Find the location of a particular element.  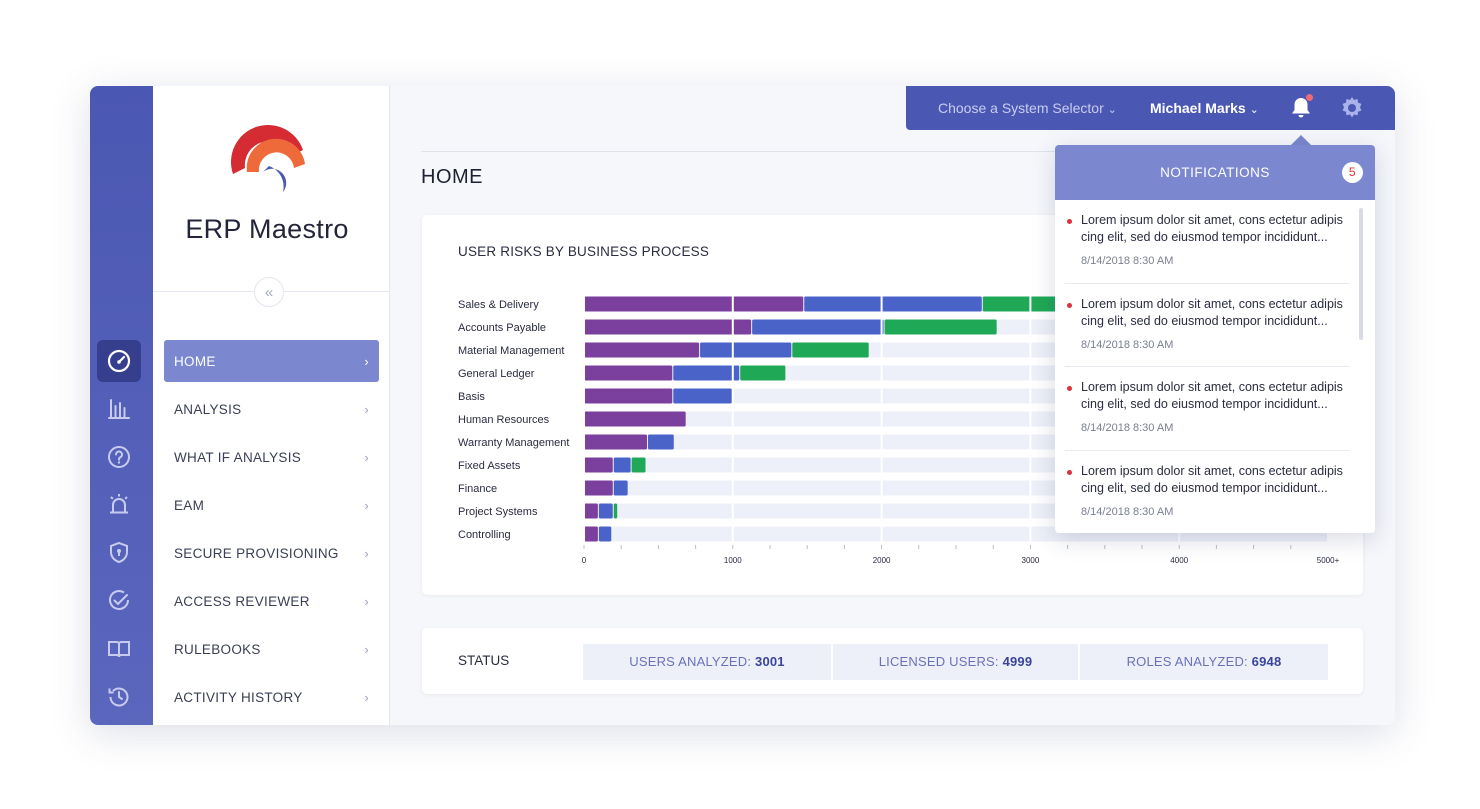

category-label: General Ledger is located at coordinates (496, 374).